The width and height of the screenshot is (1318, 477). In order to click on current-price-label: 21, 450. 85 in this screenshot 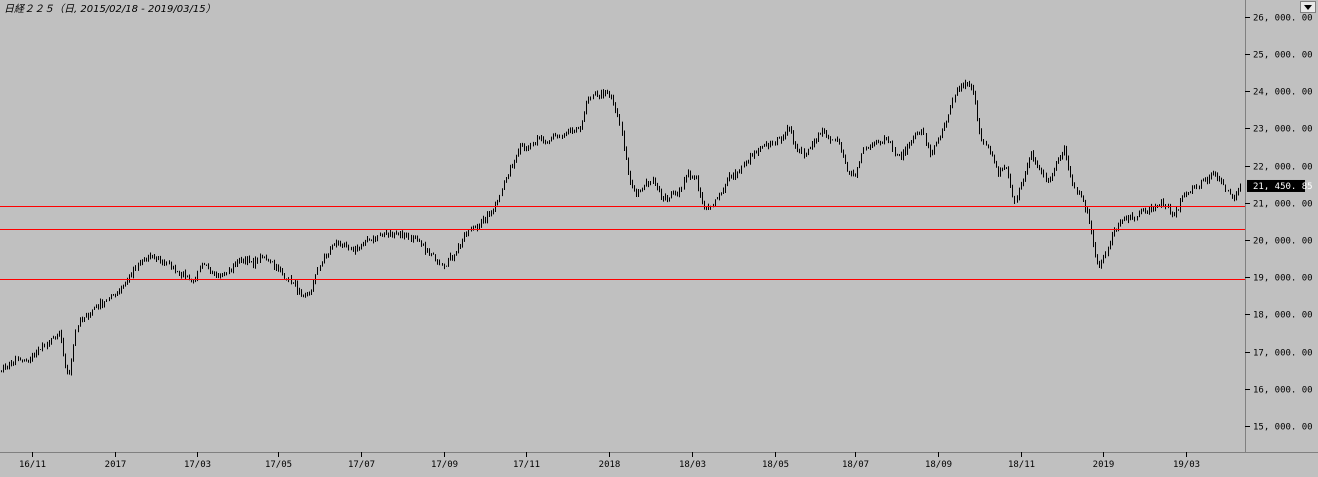, I will do `click(1283, 187)`.